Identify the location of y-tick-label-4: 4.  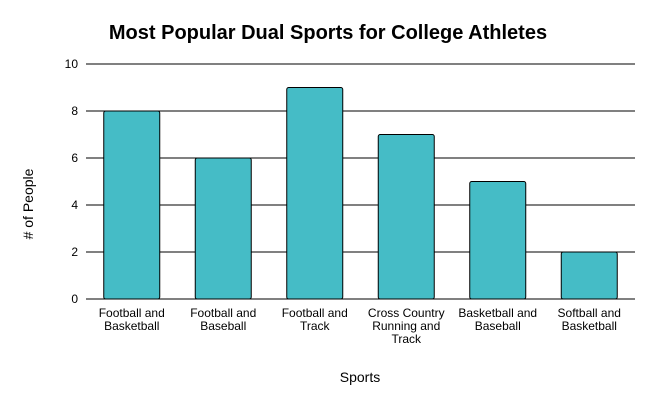
(74, 205).